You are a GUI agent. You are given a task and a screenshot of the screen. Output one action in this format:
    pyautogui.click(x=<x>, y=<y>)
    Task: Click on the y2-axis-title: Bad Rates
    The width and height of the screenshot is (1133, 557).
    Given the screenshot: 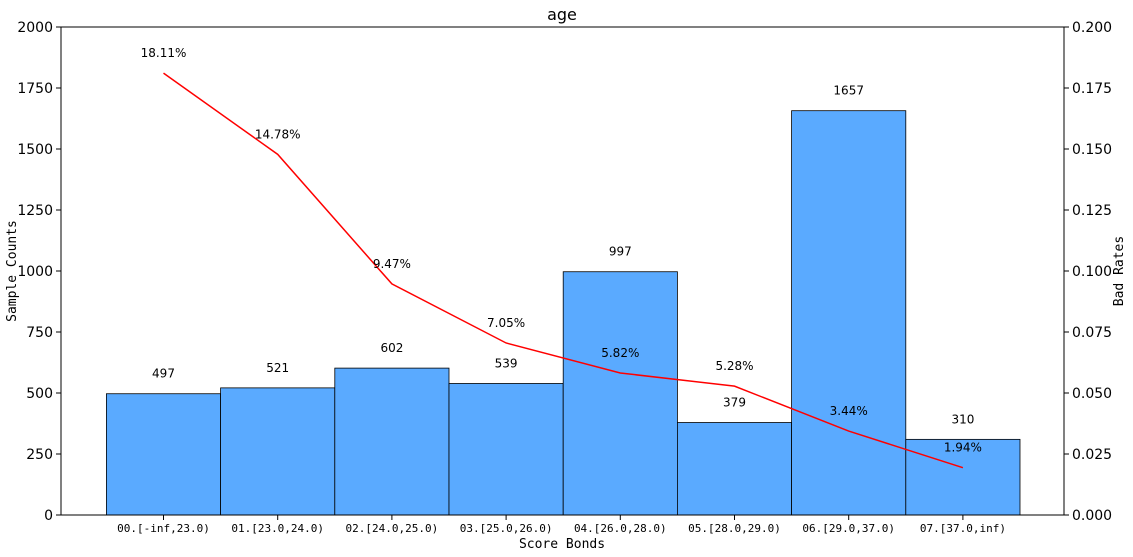 What is the action you would take?
    pyautogui.click(x=1119, y=271)
    